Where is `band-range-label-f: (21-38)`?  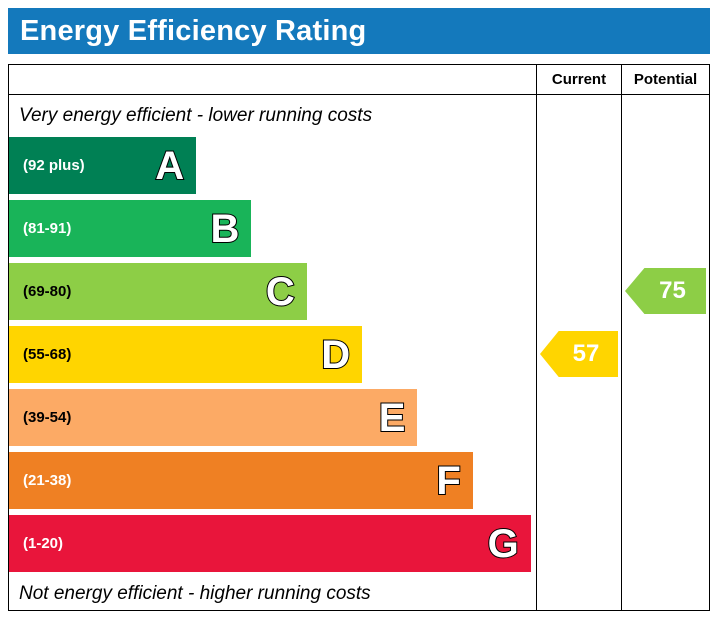
band-range-label-f: (21-38) is located at coordinates (47, 480).